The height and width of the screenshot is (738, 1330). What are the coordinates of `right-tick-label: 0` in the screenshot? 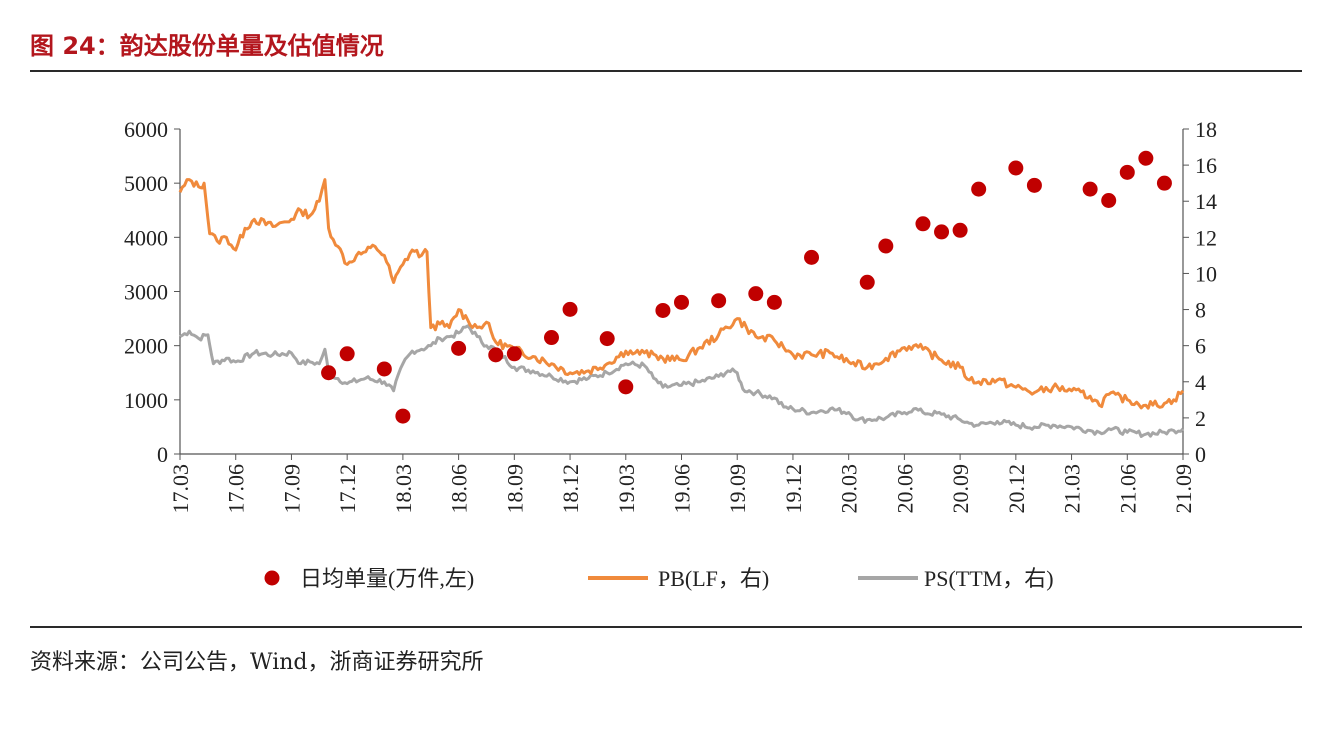 It's located at (1200, 454).